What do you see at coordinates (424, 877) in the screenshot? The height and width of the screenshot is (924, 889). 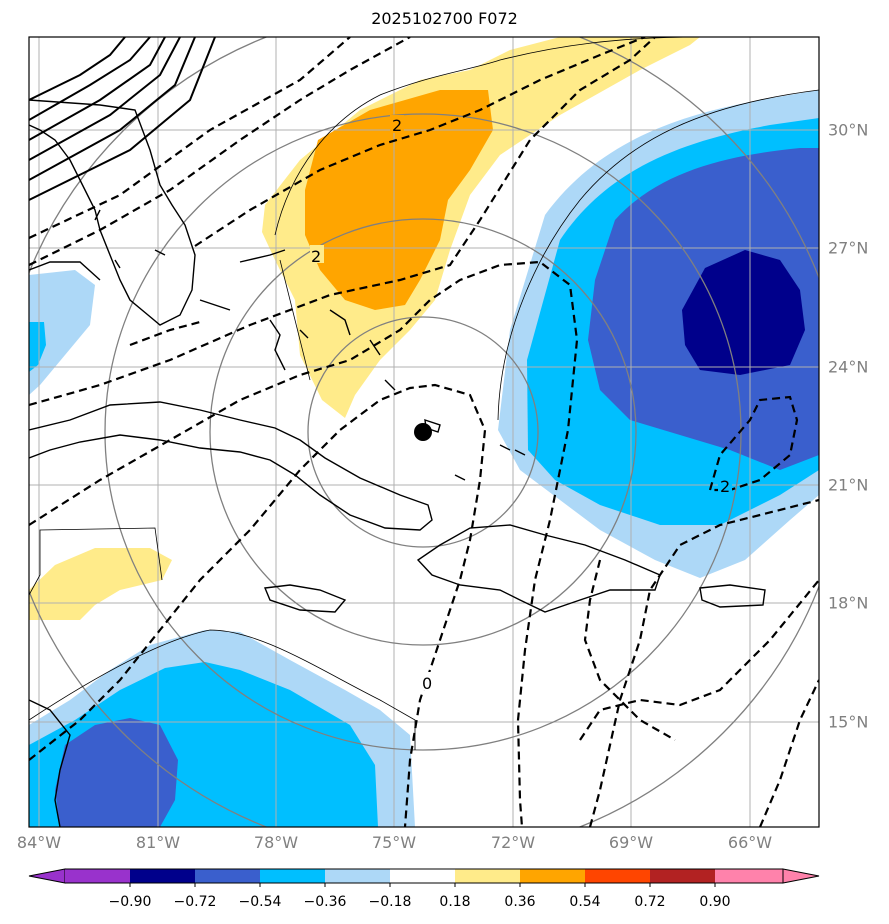 I see `colorbar` at bounding box center [424, 877].